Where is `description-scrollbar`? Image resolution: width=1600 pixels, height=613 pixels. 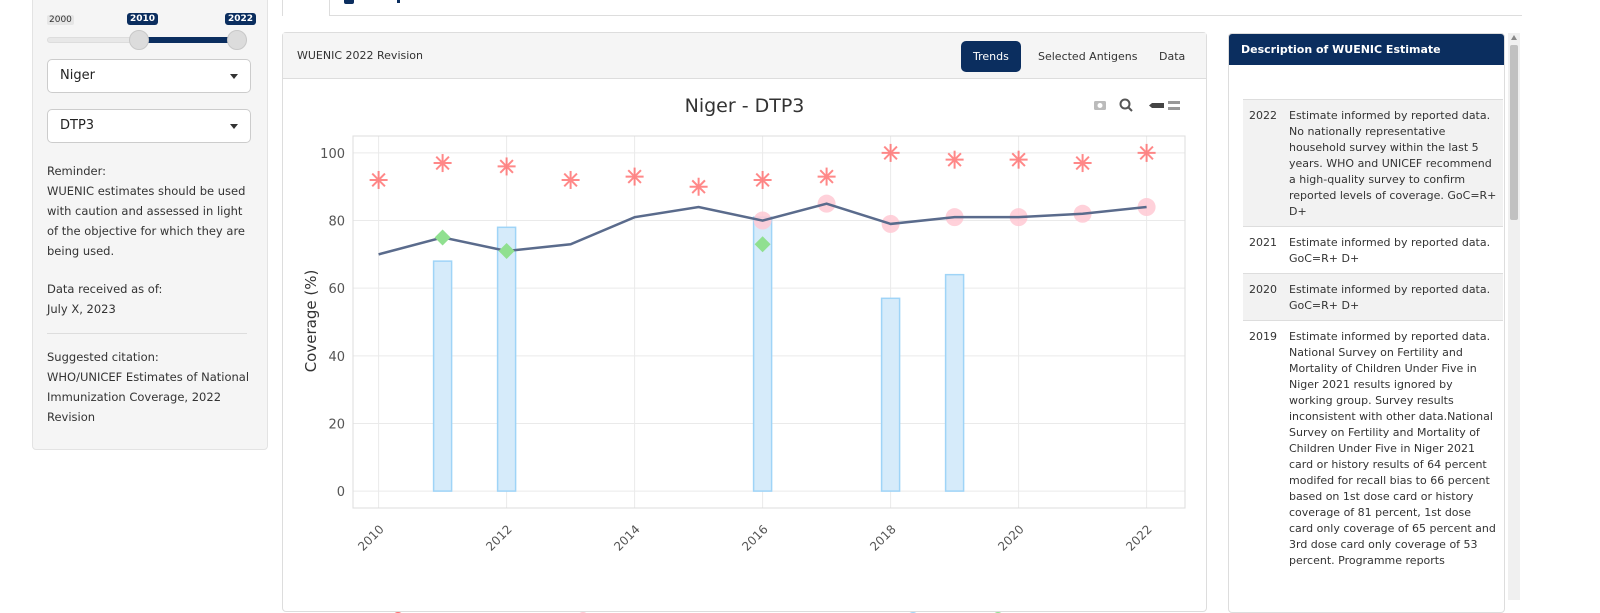 description-scrollbar is located at coordinates (1514, 316).